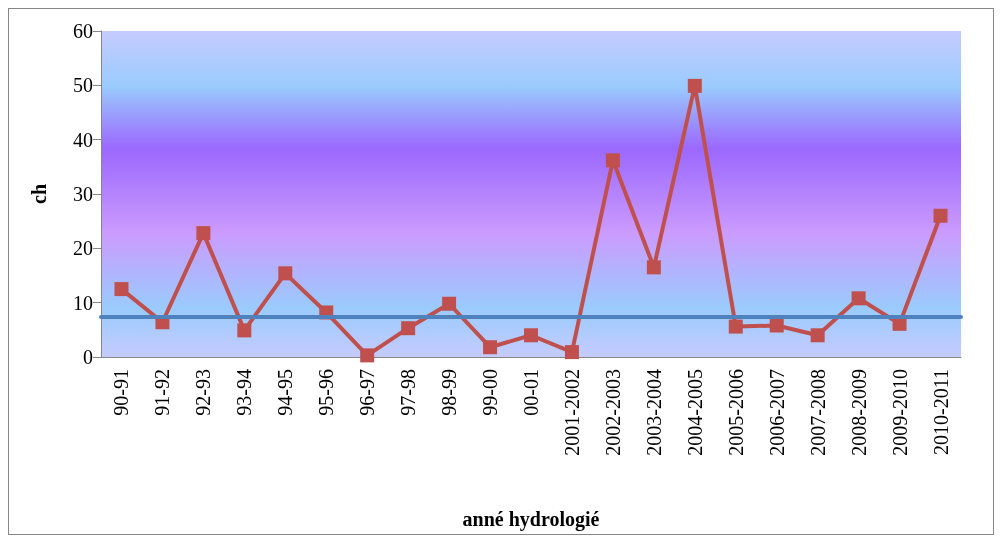 This screenshot has height=543, width=1002. I want to click on x-tick-label: 91-92, so click(162, 392).